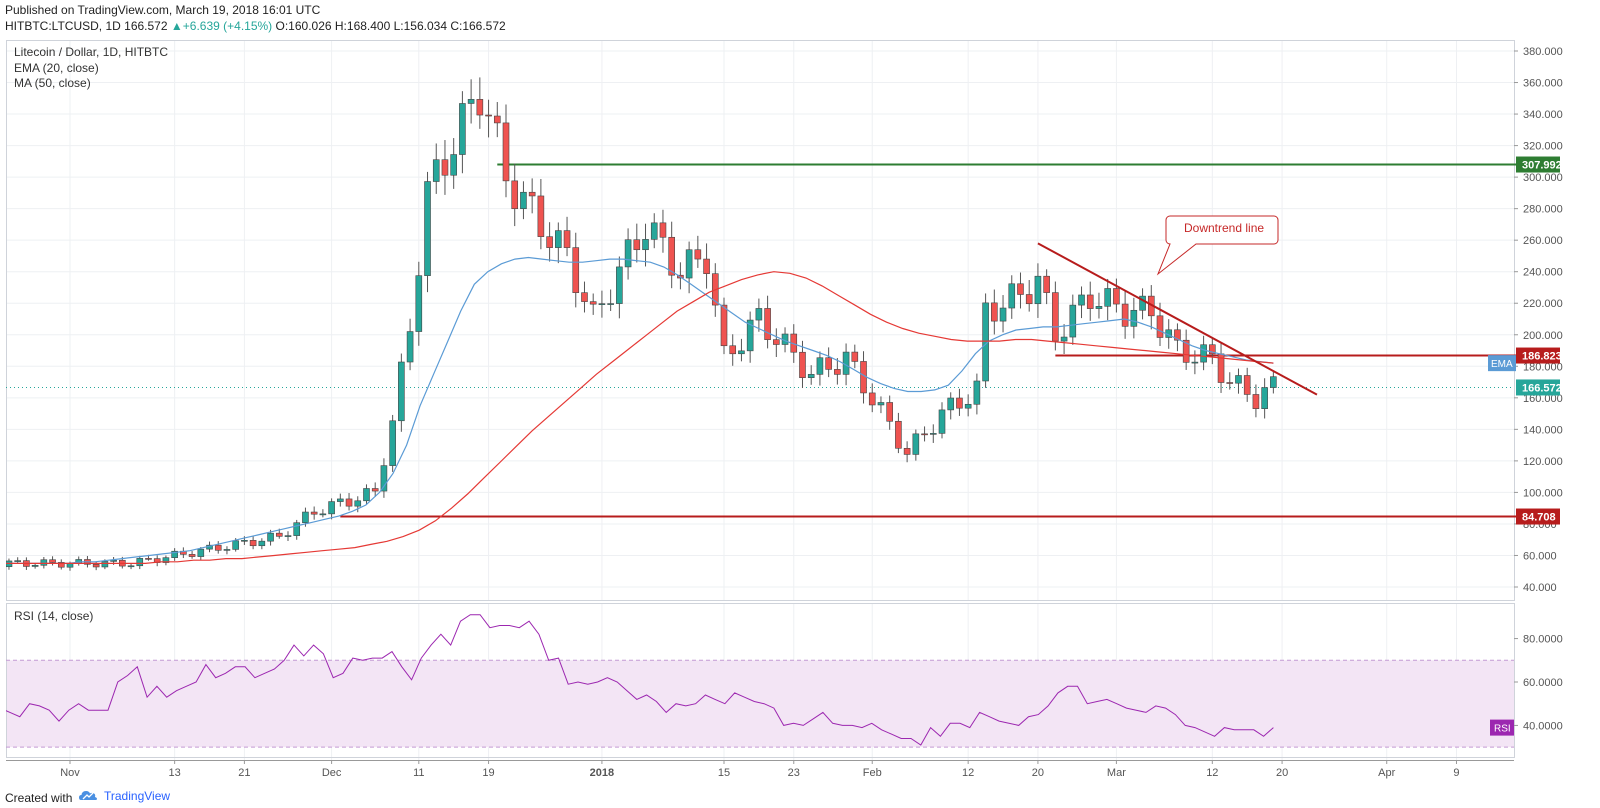  Describe the element at coordinates (1543, 115) in the screenshot. I see `price-tick-label: 340.000` at that location.